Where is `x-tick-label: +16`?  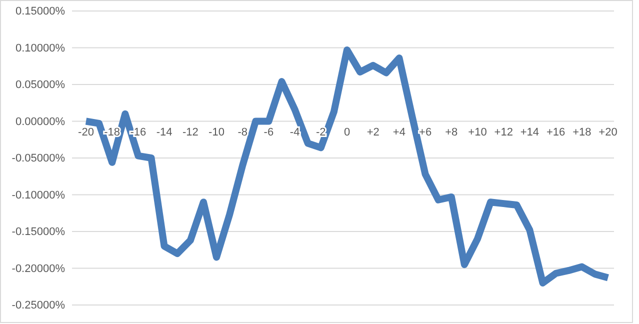 x-tick-label: +16 is located at coordinates (556, 132).